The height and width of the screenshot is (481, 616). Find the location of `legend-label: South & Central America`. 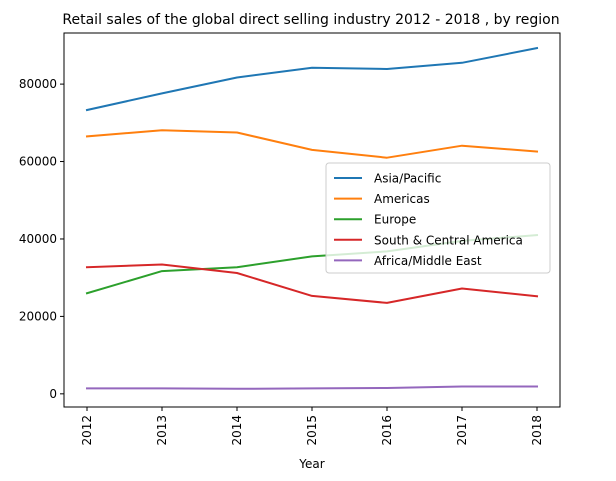

legend-label: South & Central America is located at coordinates (448, 240).